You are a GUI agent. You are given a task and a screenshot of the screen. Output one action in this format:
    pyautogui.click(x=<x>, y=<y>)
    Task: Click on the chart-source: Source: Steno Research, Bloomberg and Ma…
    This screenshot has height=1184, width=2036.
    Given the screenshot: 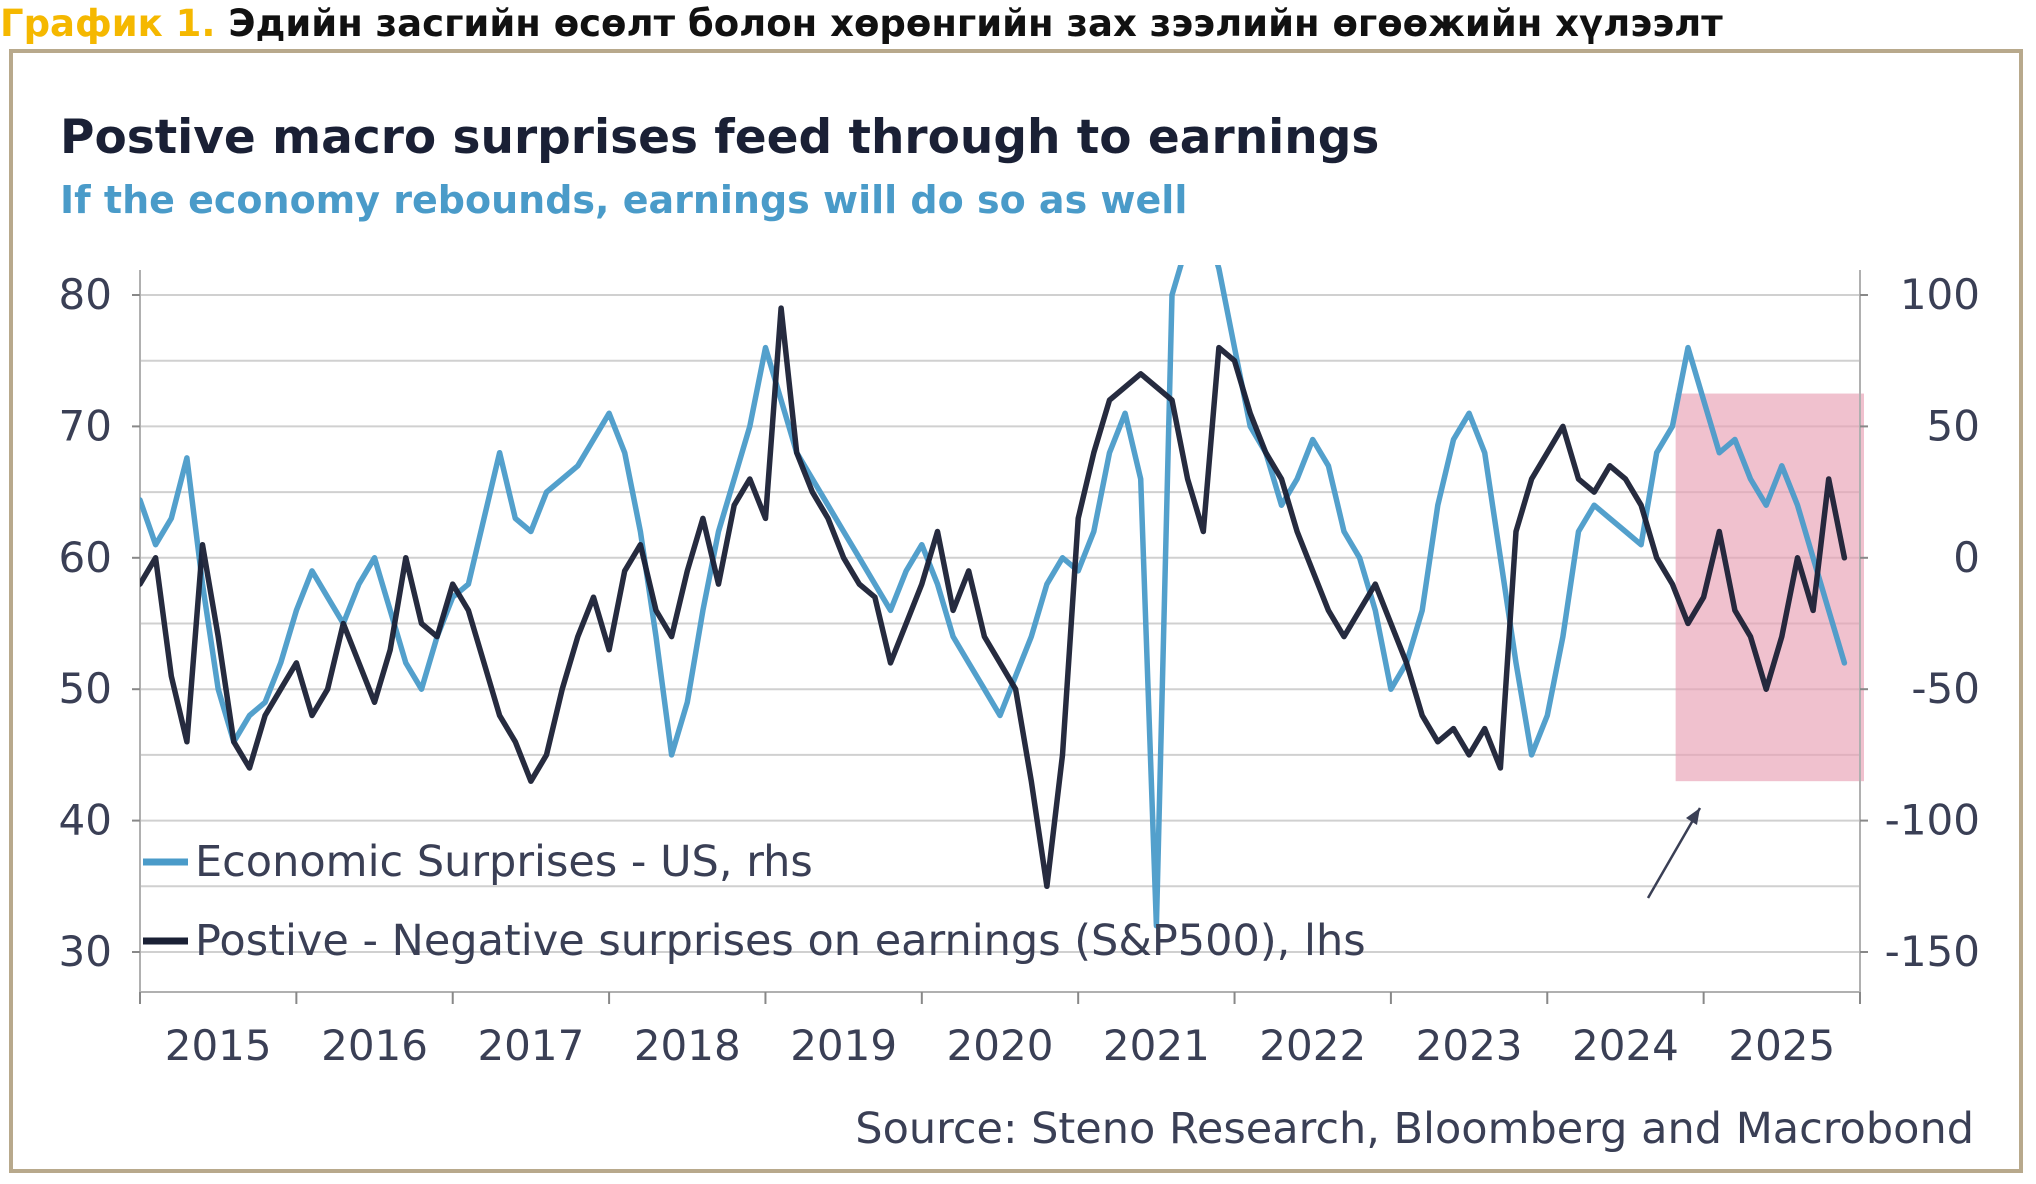 What is the action you would take?
    pyautogui.click(x=1414, y=1129)
    